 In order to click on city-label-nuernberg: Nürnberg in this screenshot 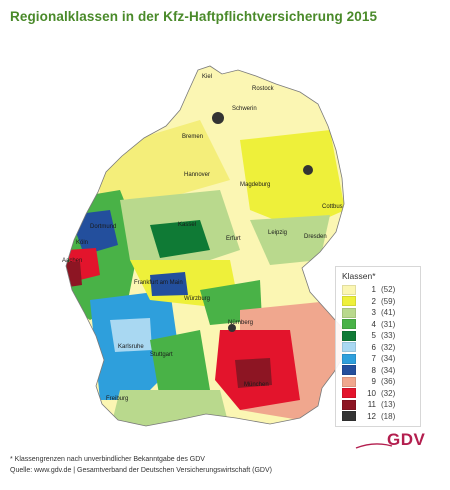, I will do `click(240, 323)`.